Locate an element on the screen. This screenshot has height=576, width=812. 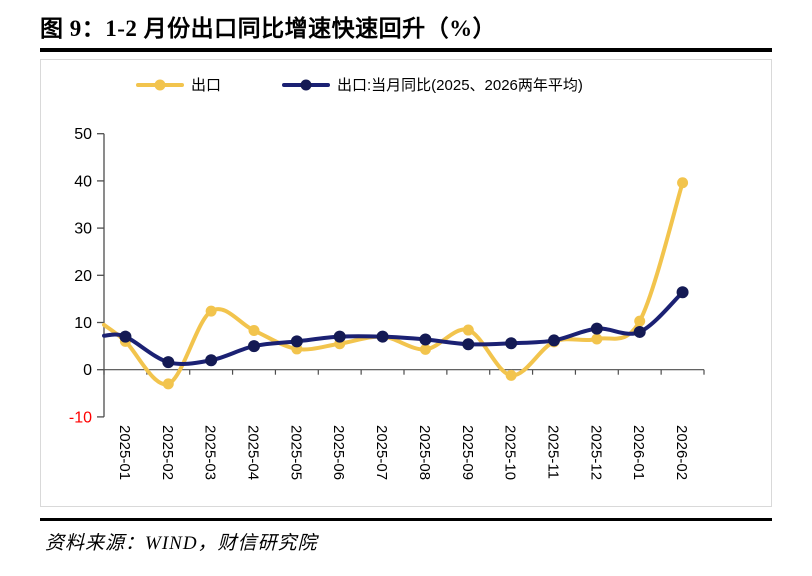
y-tick-label: 40 is located at coordinates (83, 181).